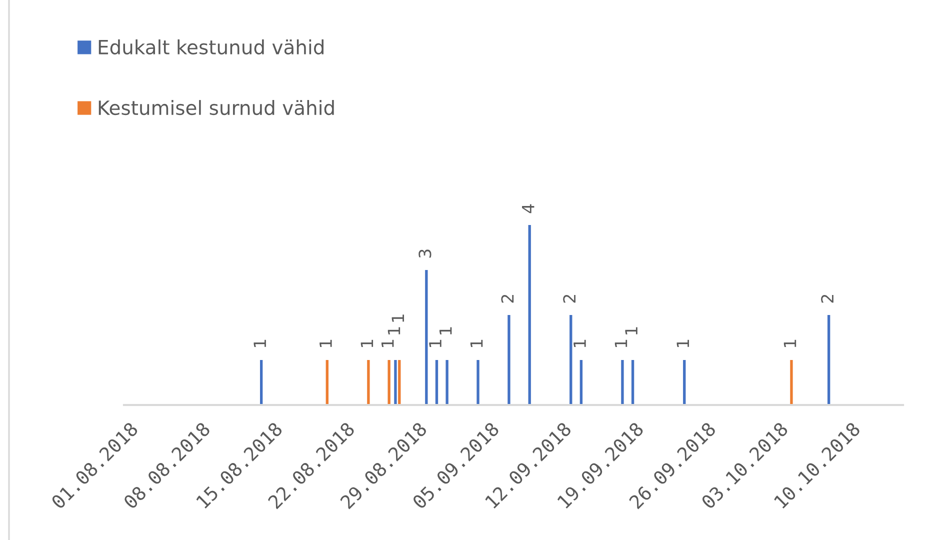 Image resolution: width=929 pixels, height=540 pixels. Describe the element at coordinates (528, 209) in the screenshot. I see `data-label: 4` at that location.